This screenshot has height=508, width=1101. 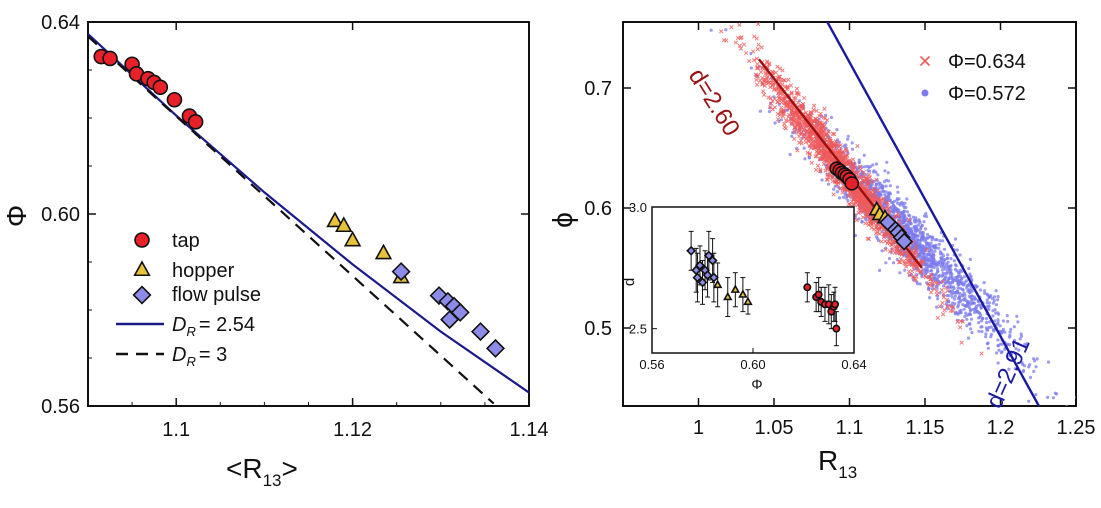 I want to click on inset-x-tick-label: 0.60, so click(x=752, y=364).